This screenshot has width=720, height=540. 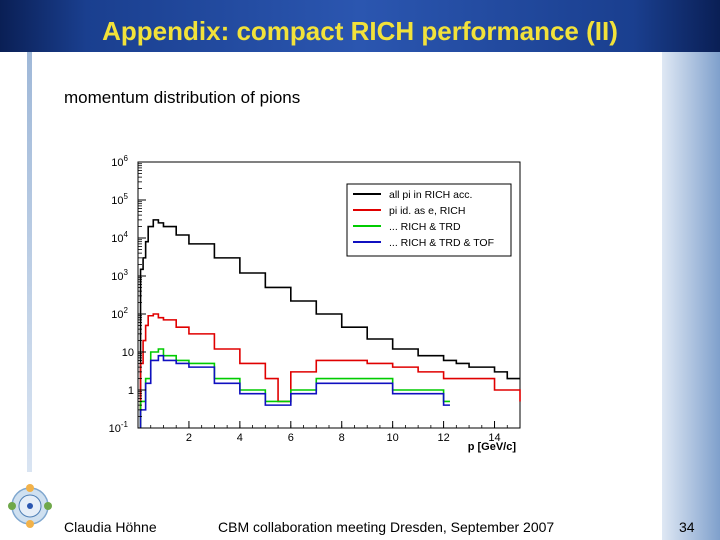 What do you see at coordinates (29, 262) in the screenshot?
I see `left-accent-bar` at bounding box center [29, 262].